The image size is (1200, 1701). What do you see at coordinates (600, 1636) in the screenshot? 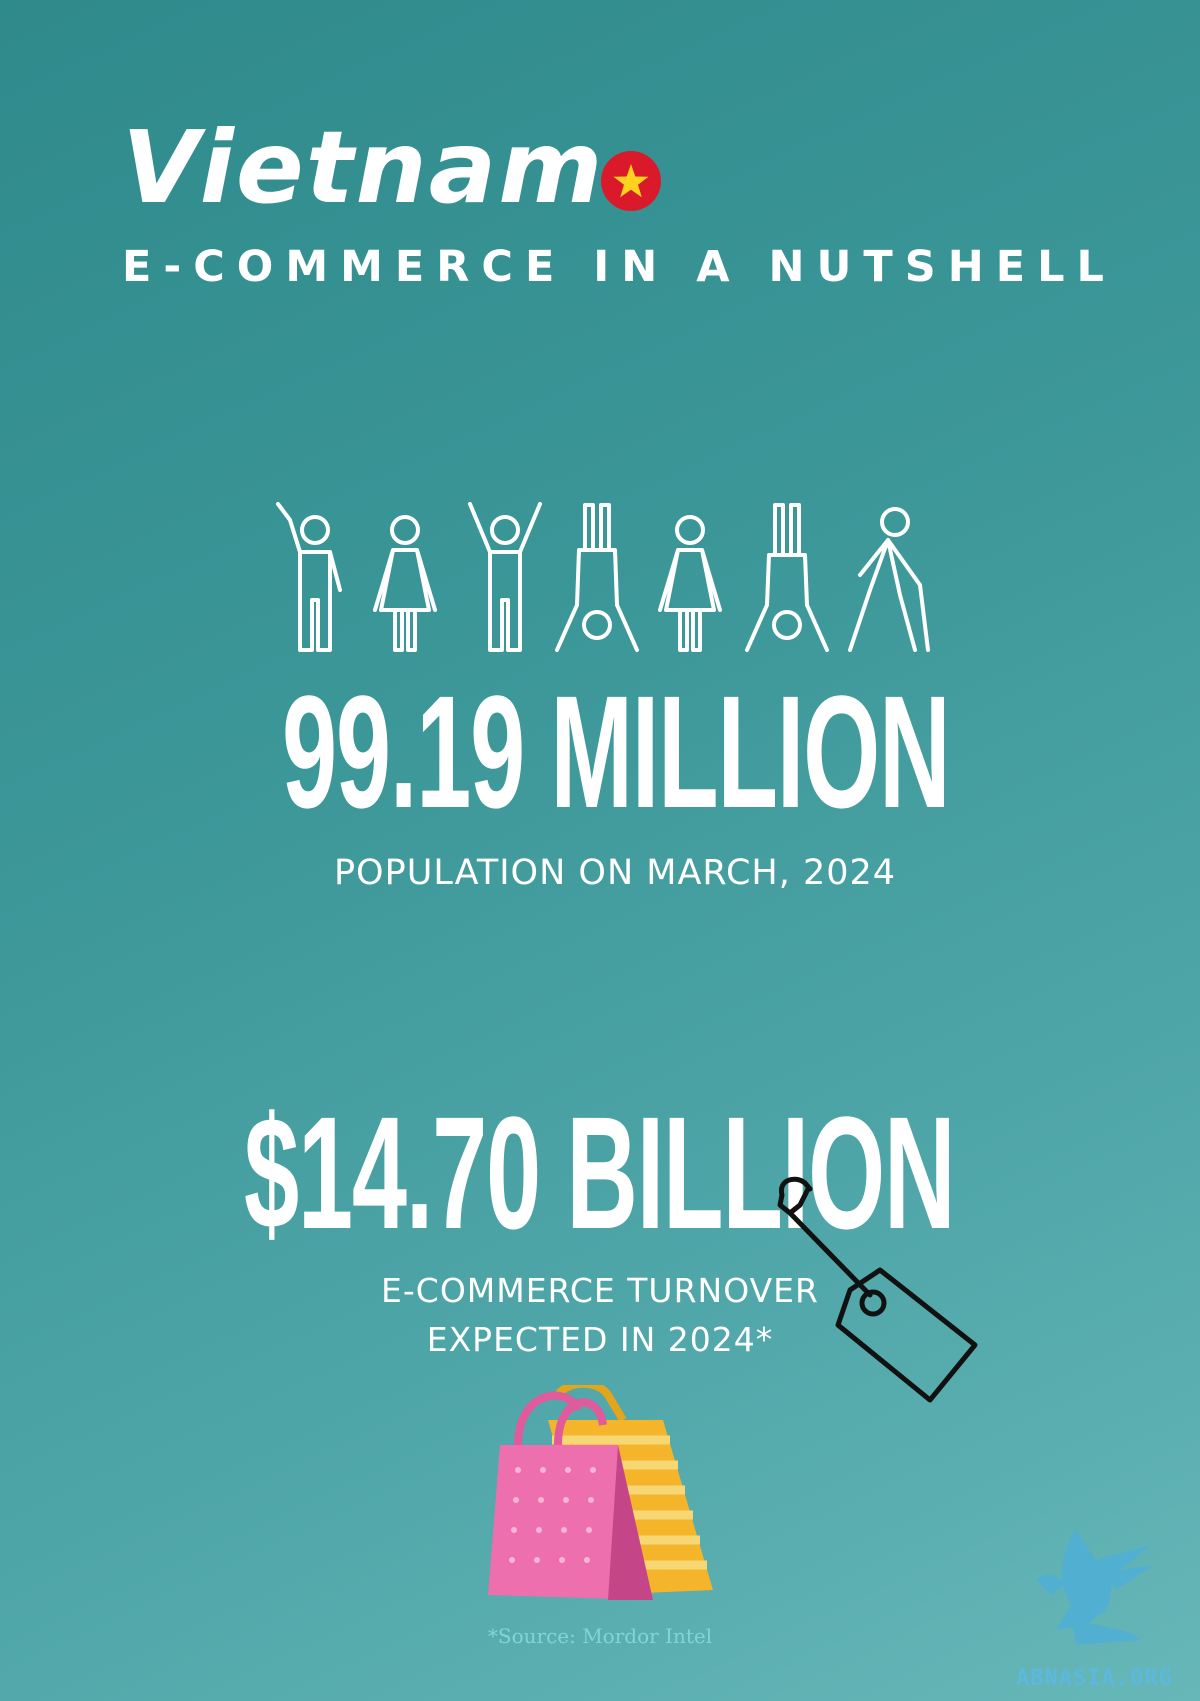
I see `source-note: *Source: Mordor Intel` at bounding box center [600, 1636].